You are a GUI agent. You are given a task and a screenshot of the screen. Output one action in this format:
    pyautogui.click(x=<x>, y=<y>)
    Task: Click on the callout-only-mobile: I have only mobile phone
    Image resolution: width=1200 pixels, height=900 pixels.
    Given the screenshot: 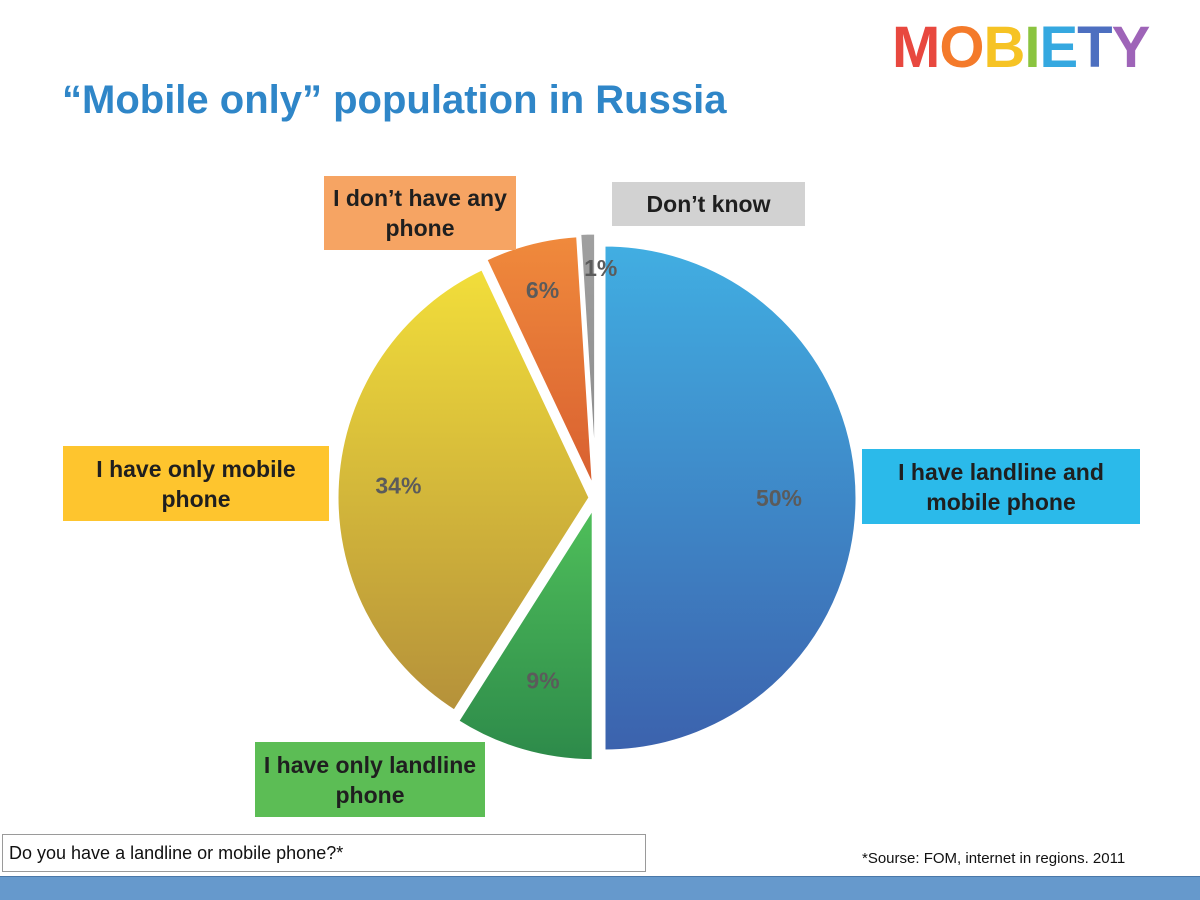 What is the action you would take?
    pyautogui.click(x=196, y=483)
    